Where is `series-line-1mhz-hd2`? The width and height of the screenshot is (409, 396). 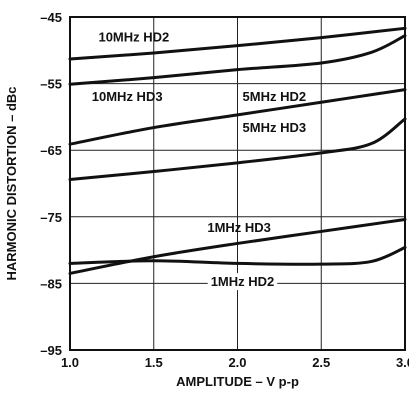
series-line-1mhz-hd2 is located at coordinates (237, 255).